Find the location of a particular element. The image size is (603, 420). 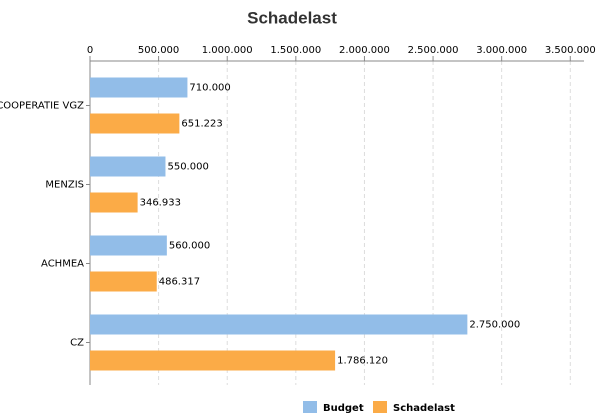

y-tick-label: COOPERATIE VGZ is located at coordinates (42, 106).